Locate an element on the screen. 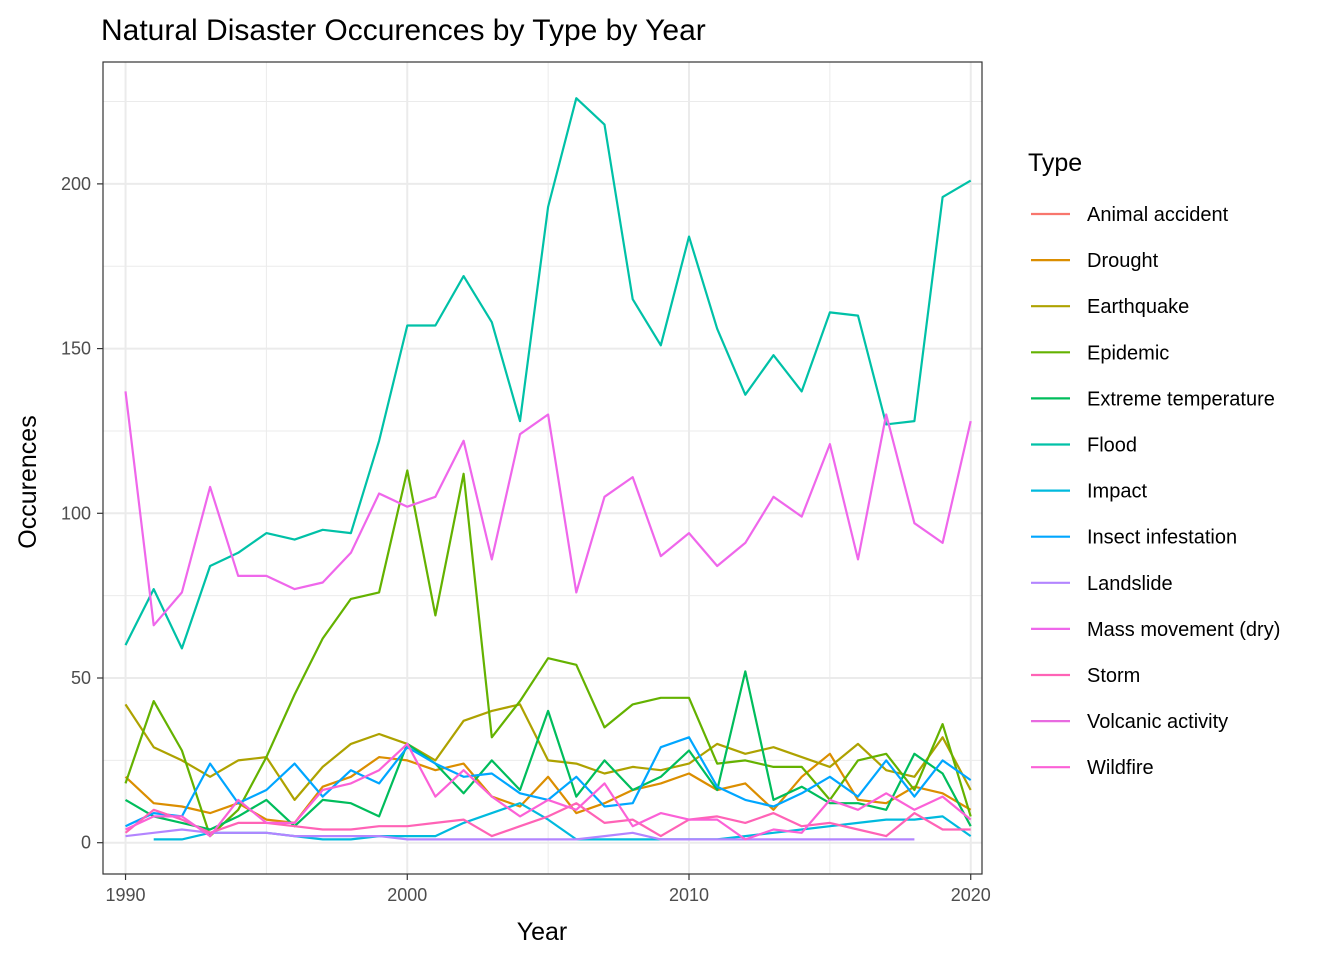  x-tick-label: 2020 is located at coordinates (971, 895).